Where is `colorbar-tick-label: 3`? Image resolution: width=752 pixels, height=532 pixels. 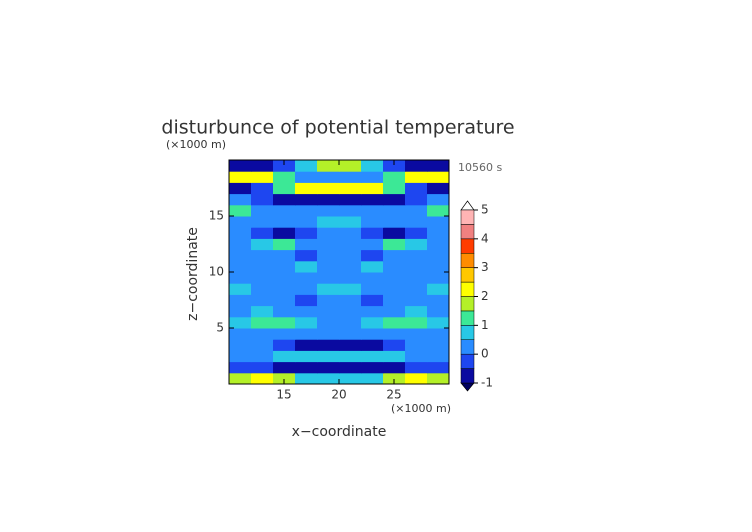 colorbar-tick-label: 3 is located at coordinates (485, 267).